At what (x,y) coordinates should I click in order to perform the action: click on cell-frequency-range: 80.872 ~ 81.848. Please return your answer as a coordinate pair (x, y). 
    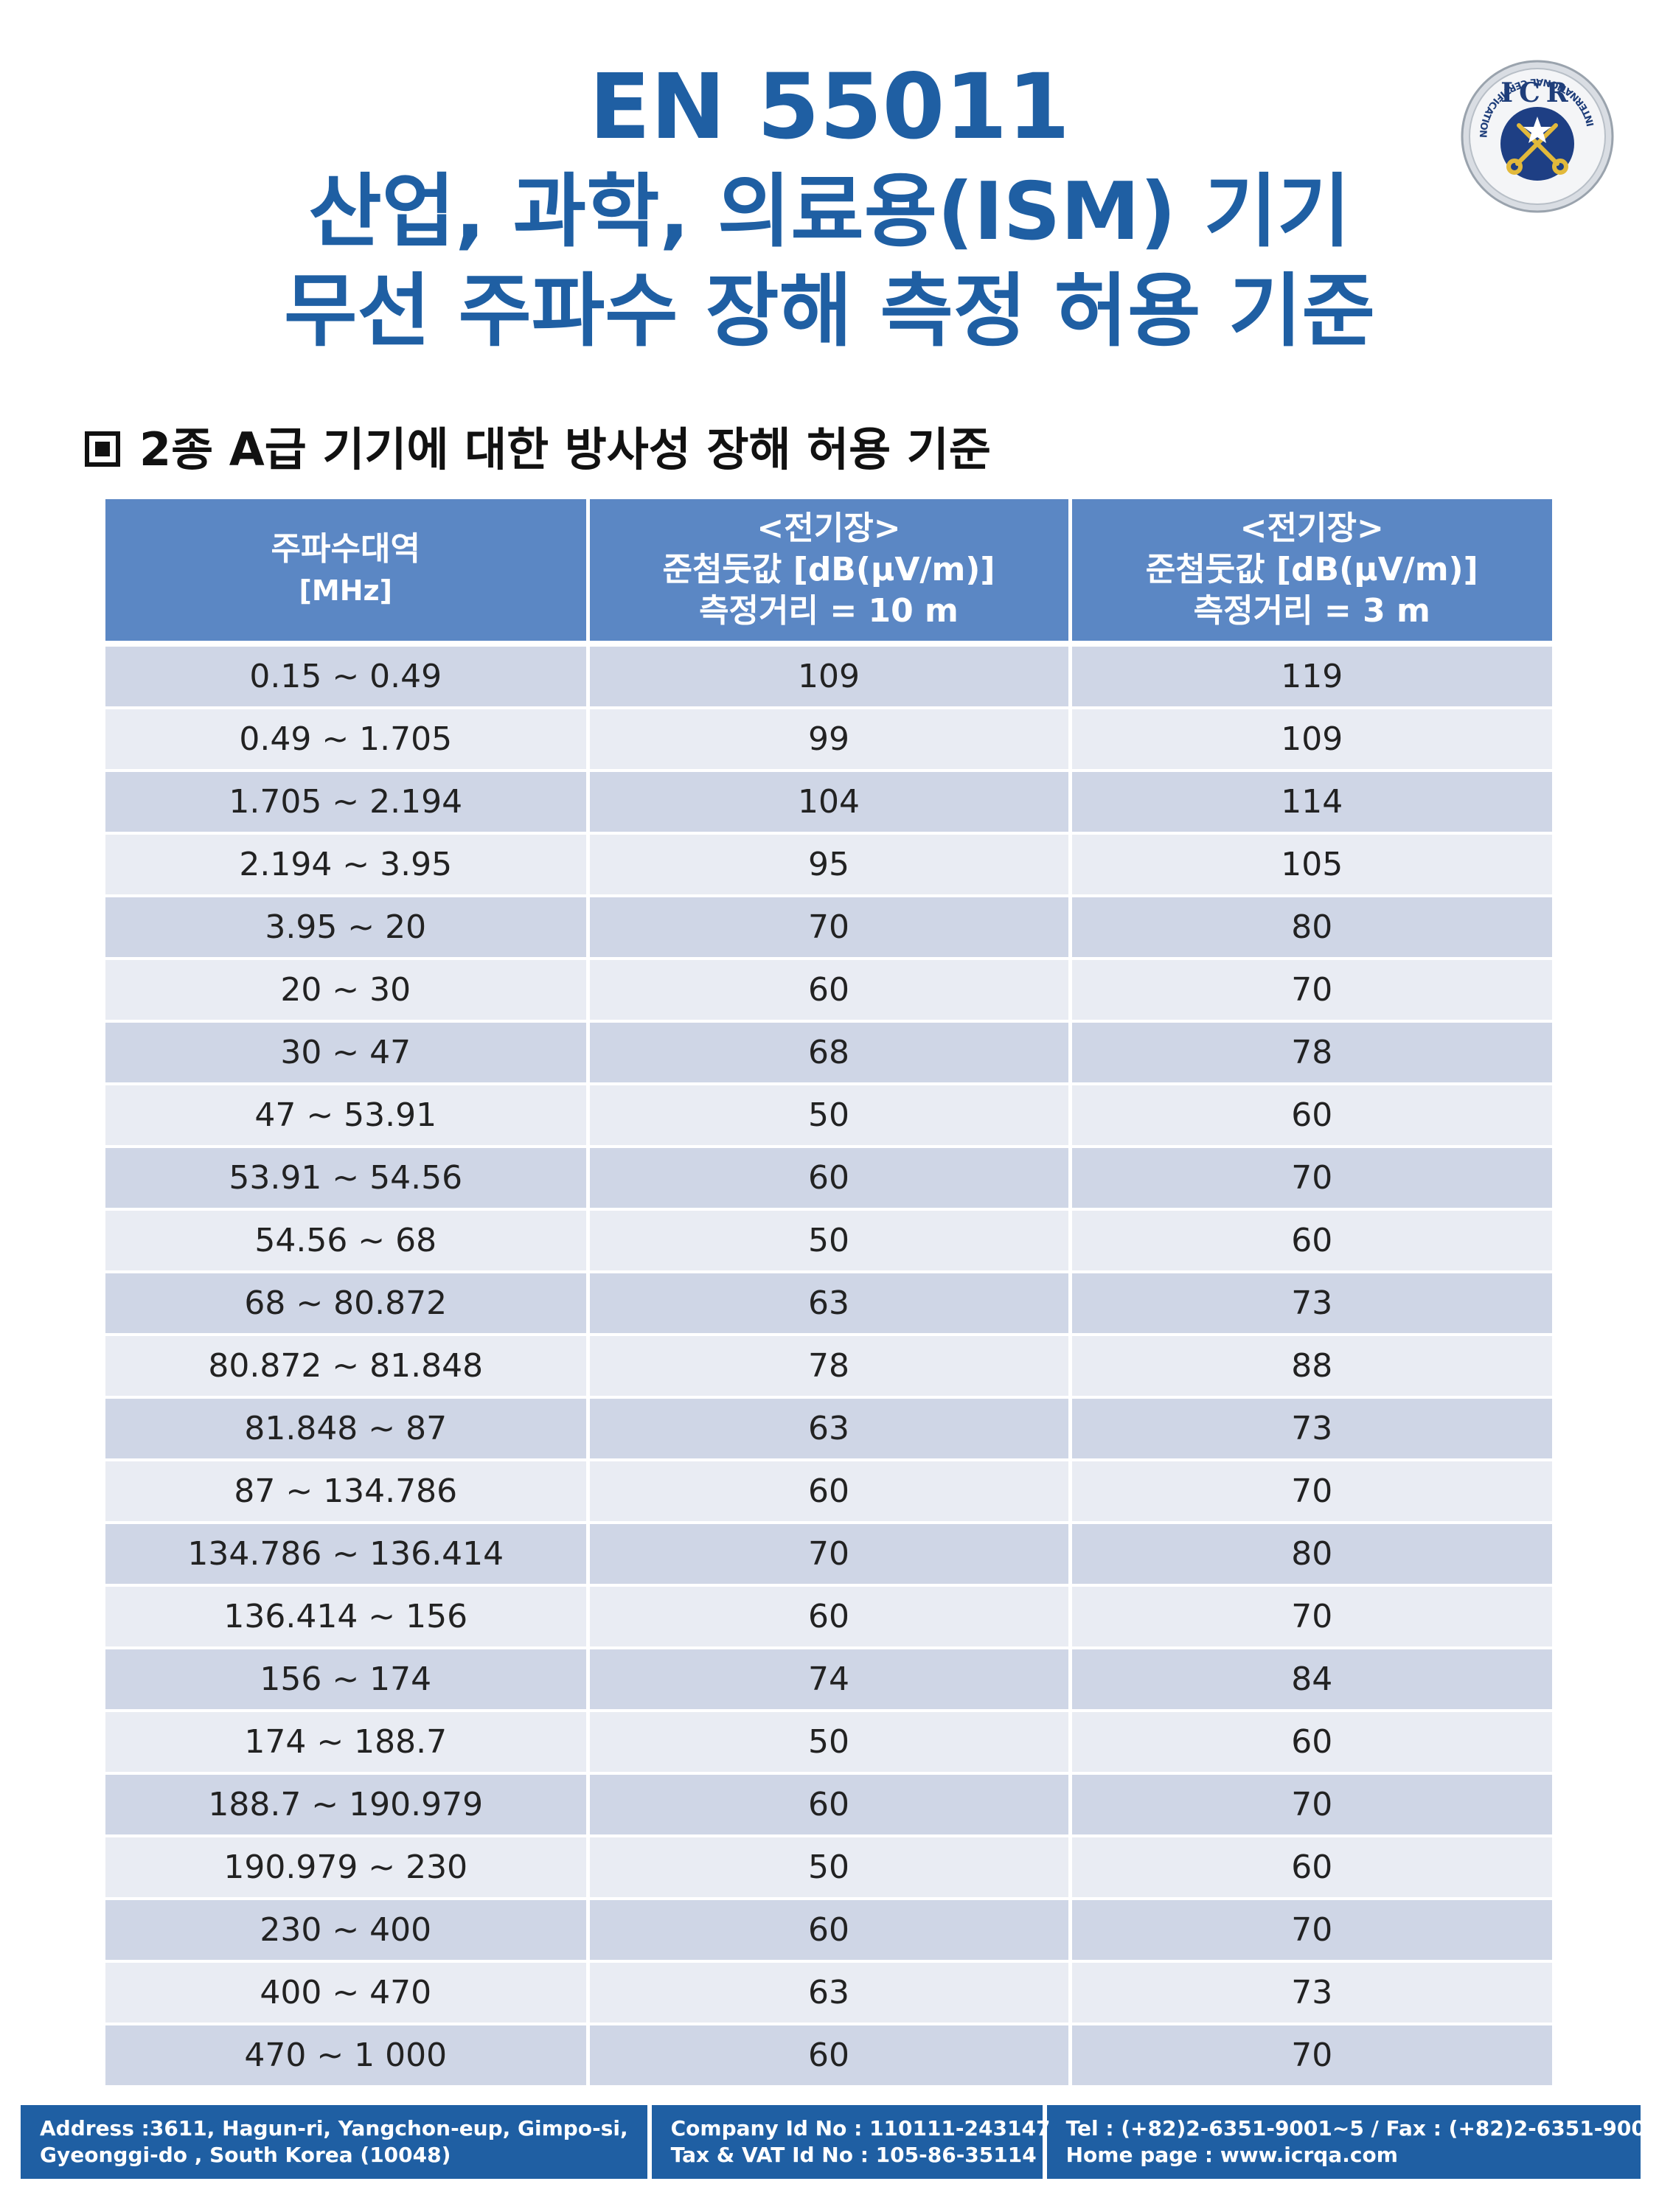
    Looking at the image, I should click on (347, 1367).